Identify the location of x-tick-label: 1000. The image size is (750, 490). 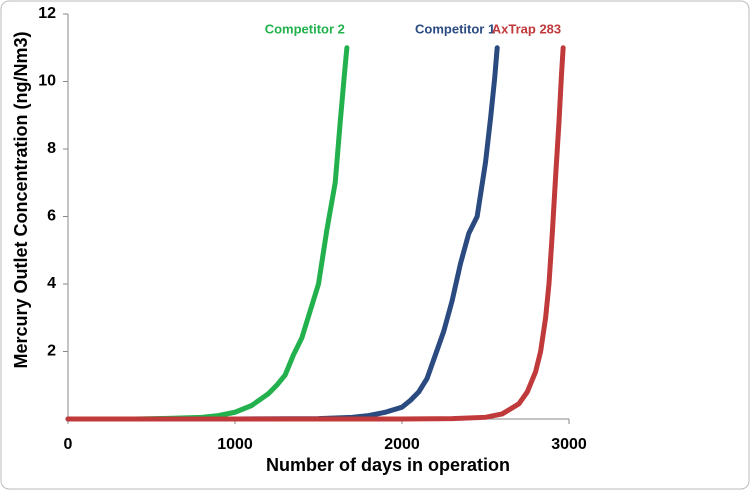
(235, 444).